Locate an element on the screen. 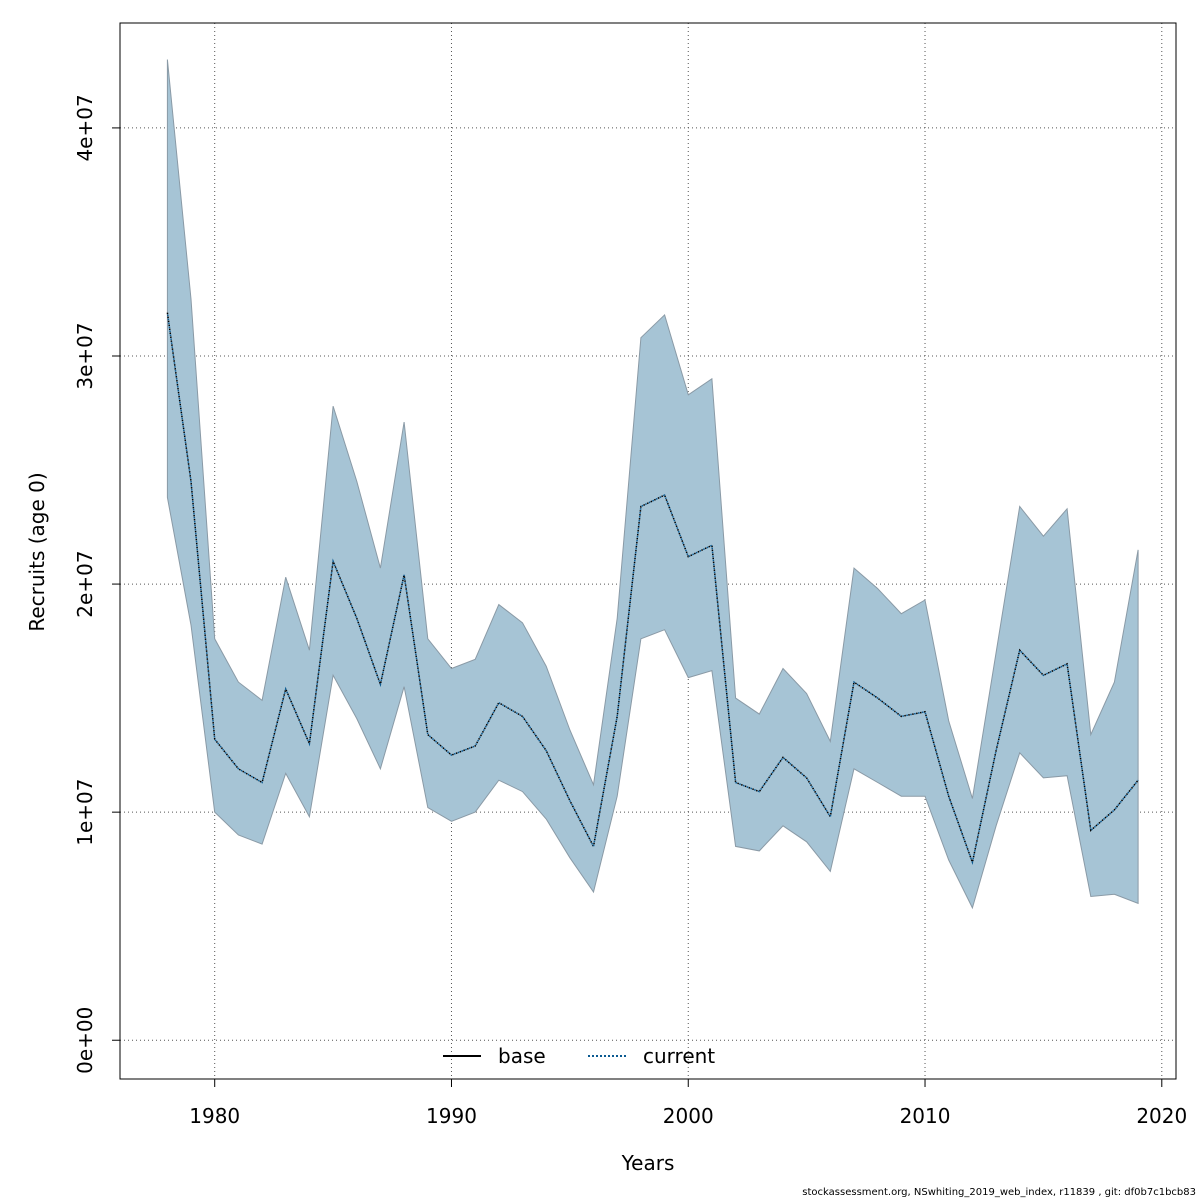  x-tick-label: 2020 is located at coordinates (1161, 1116).